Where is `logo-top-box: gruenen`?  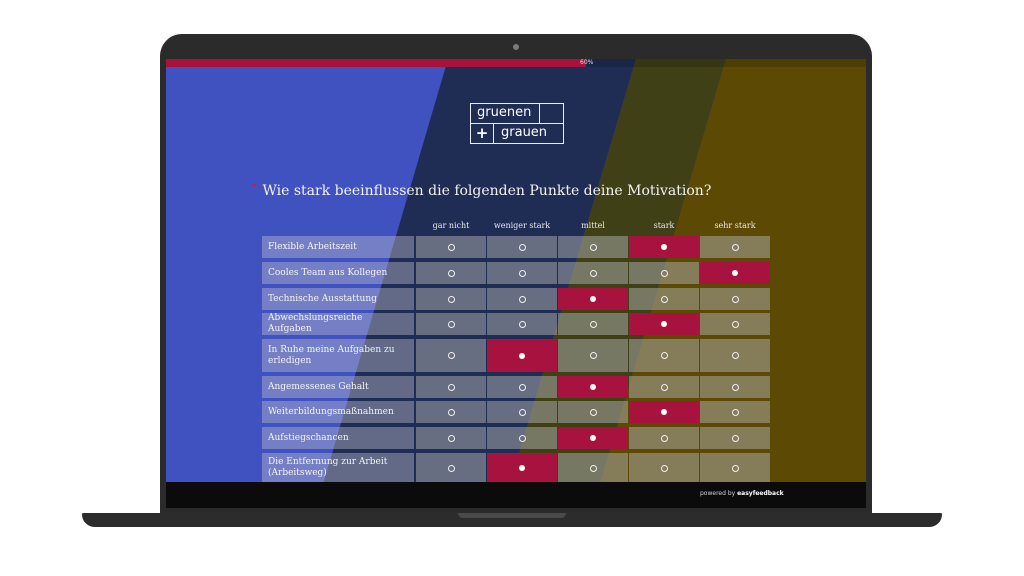 logo-top-box: gruenen is located at coordinates (517, 114).